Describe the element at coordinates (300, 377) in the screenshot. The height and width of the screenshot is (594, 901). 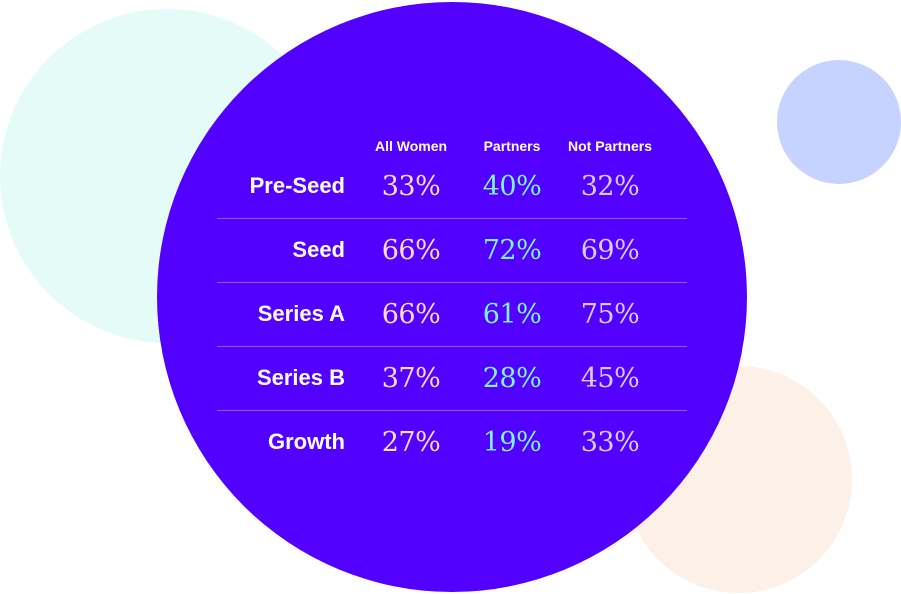
I see `row-label-series-b: Series B` at that location.